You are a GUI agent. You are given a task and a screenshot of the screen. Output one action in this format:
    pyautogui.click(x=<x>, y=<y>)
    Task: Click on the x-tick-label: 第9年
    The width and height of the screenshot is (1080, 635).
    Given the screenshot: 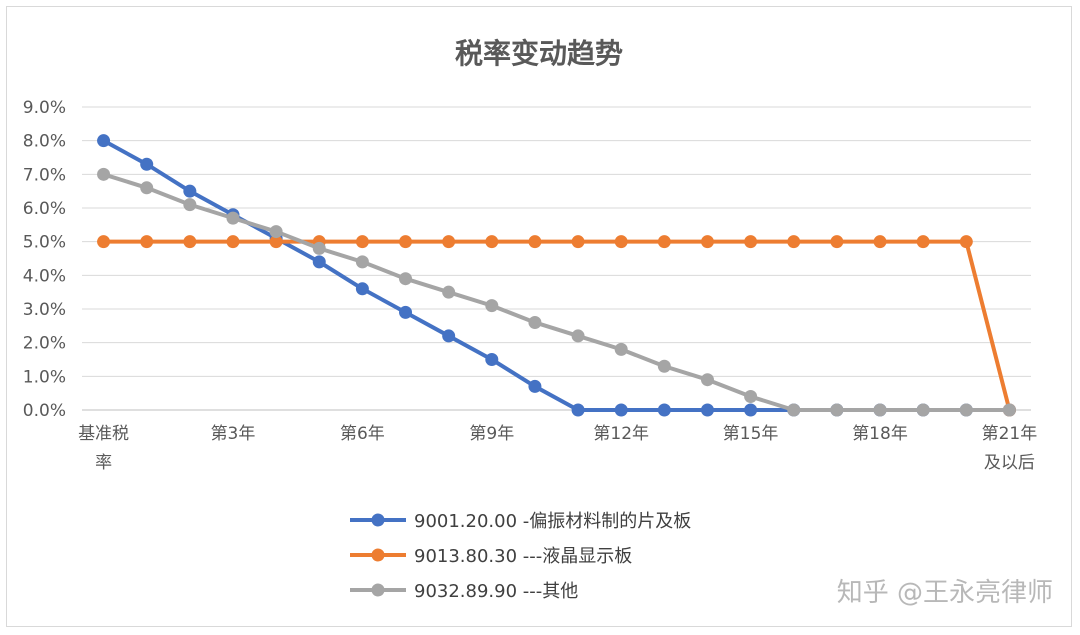 What is the action you would take?
    pyautogui.click(x=491, y=434)
    